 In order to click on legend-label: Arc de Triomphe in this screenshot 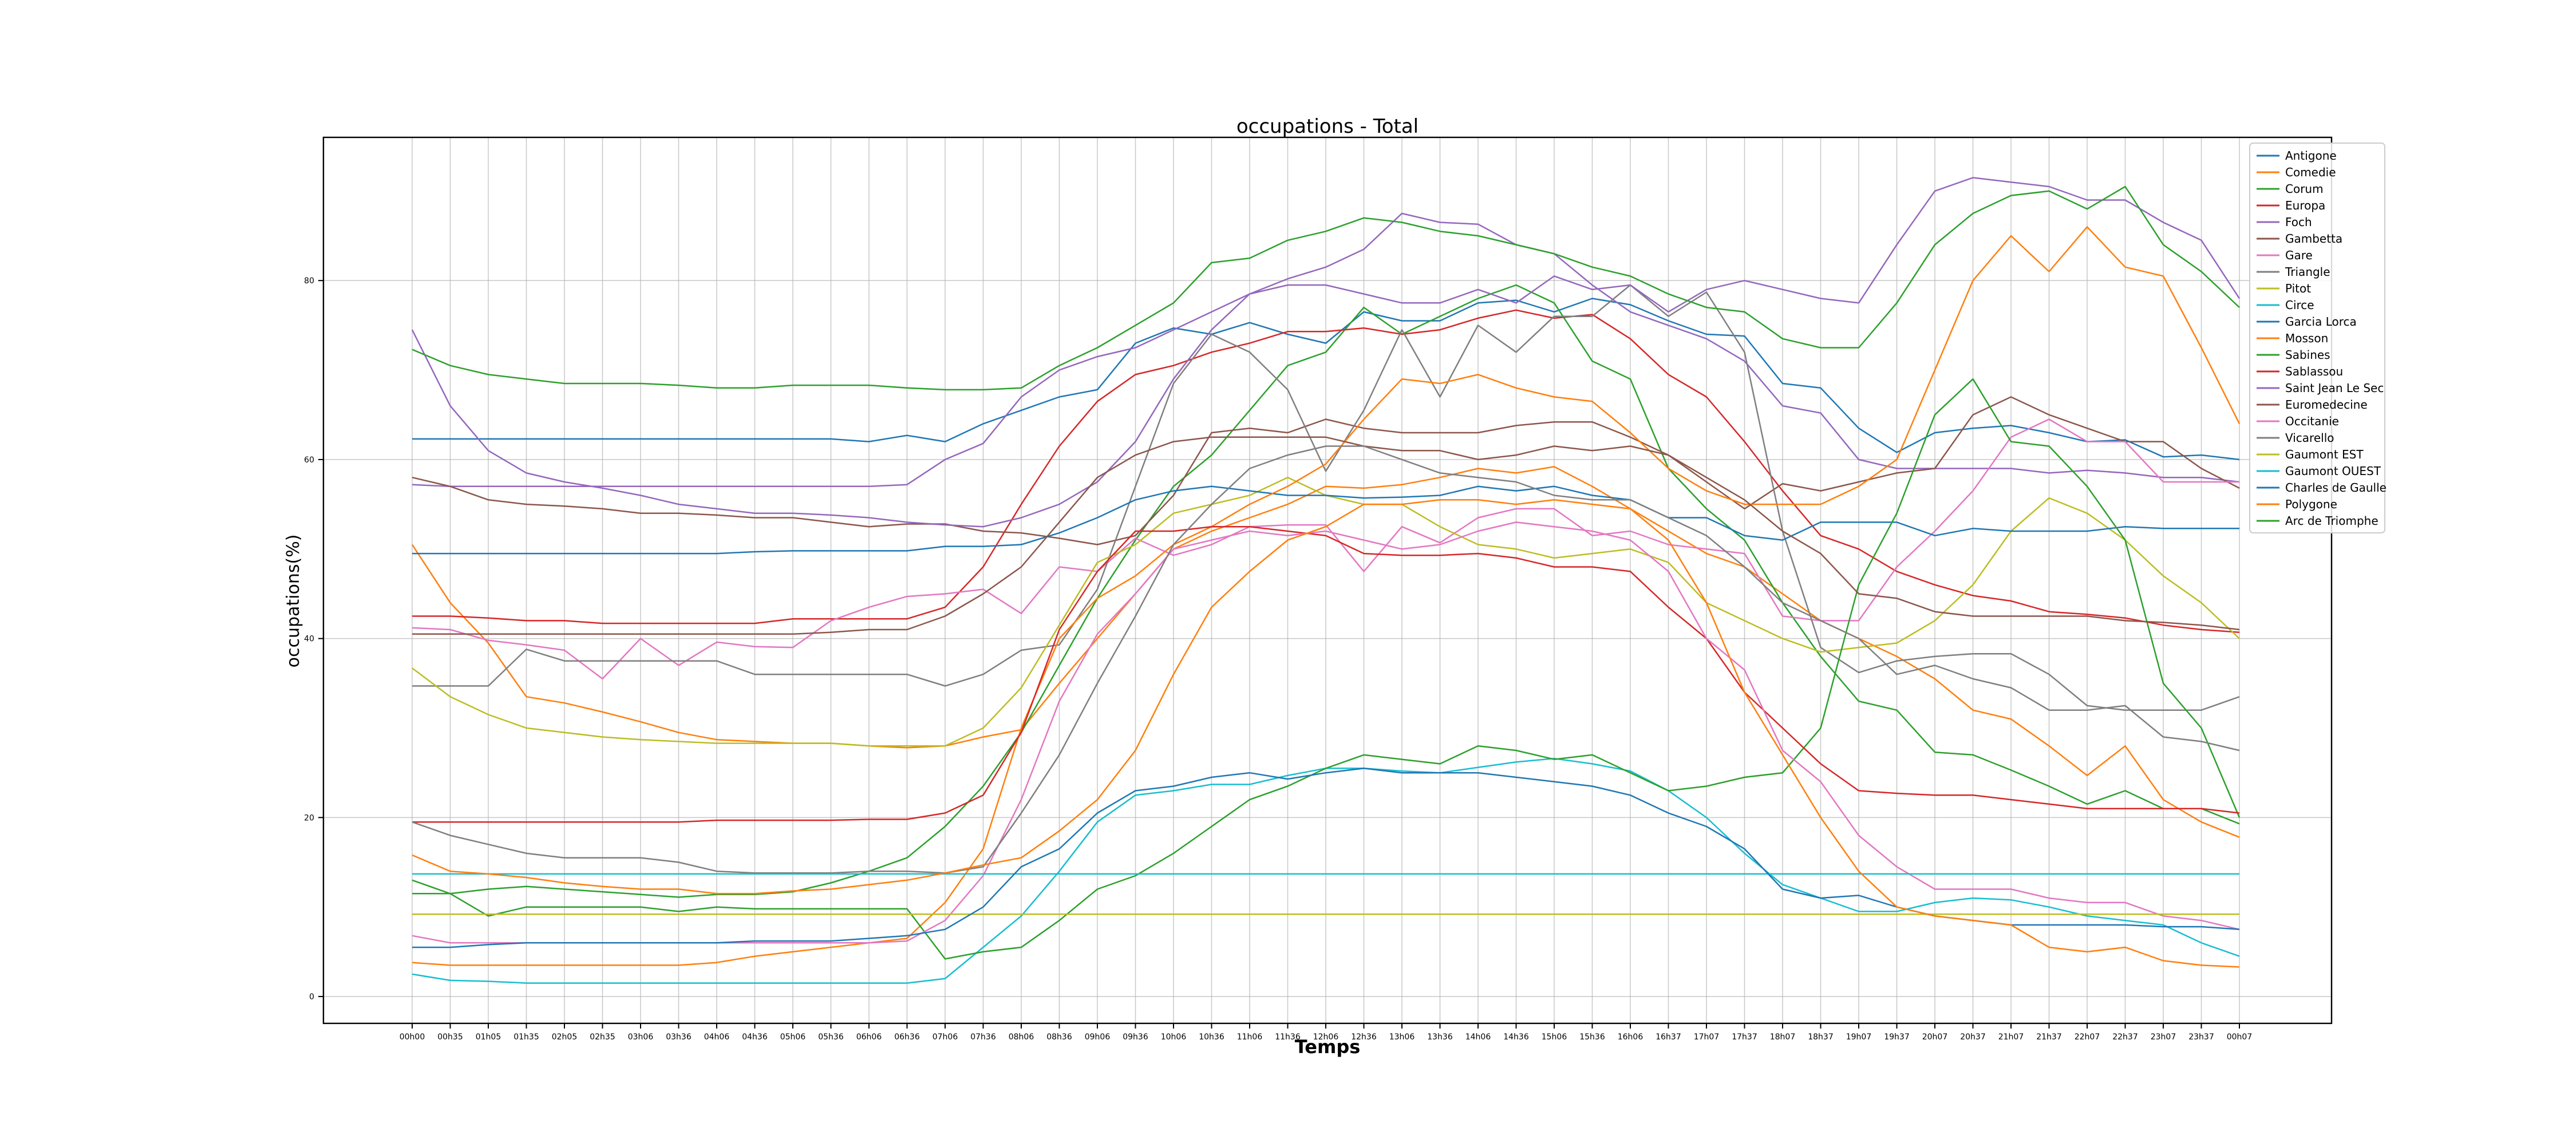, I will do `click(2332, 521)`.